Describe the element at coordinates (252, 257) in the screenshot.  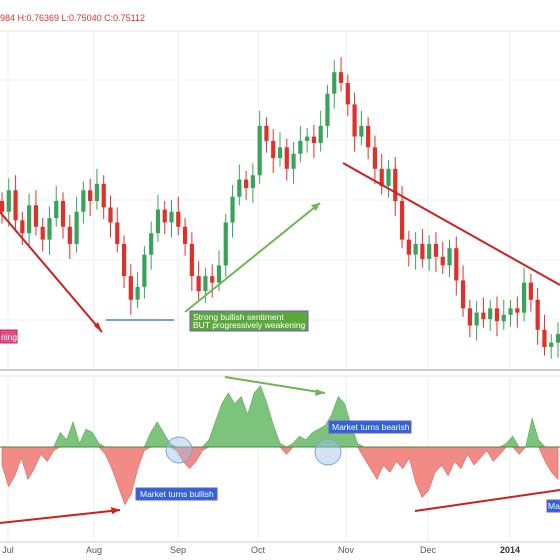
I see `uptrend-line` at that location.